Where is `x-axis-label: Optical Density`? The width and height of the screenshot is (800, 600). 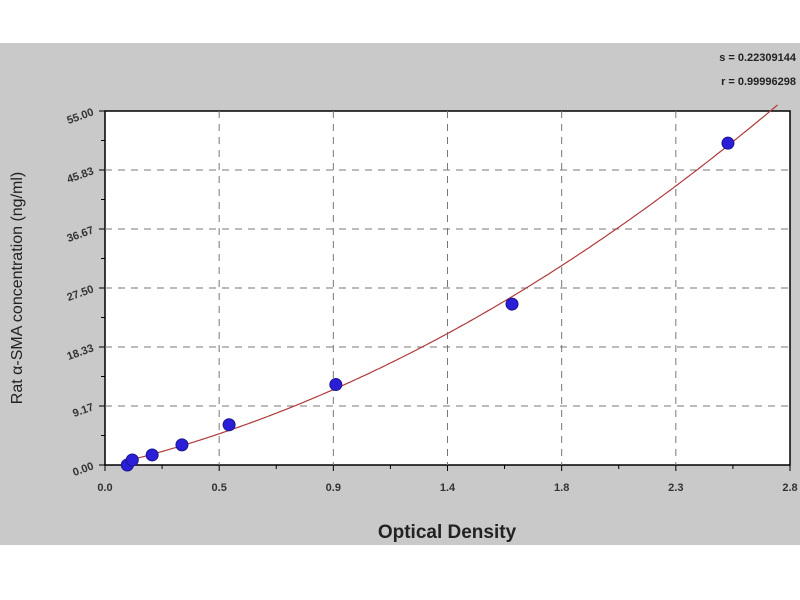
x-axis-label: Optical Density is located at coordinates (447, 532).